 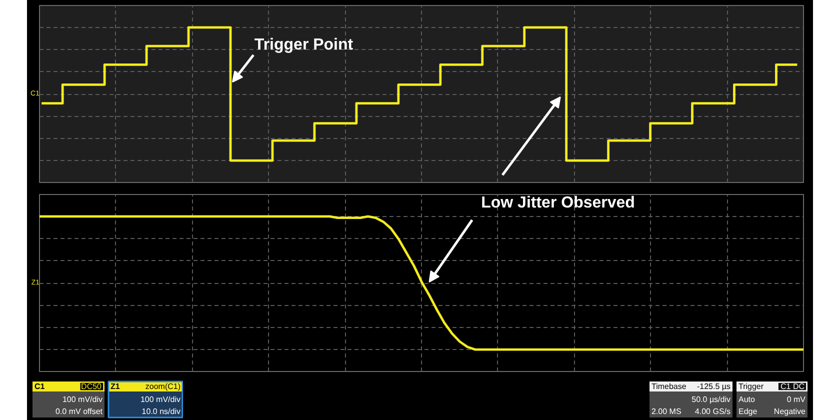 I want to click on text: 2.00 MS, so click(x=667, y=411).